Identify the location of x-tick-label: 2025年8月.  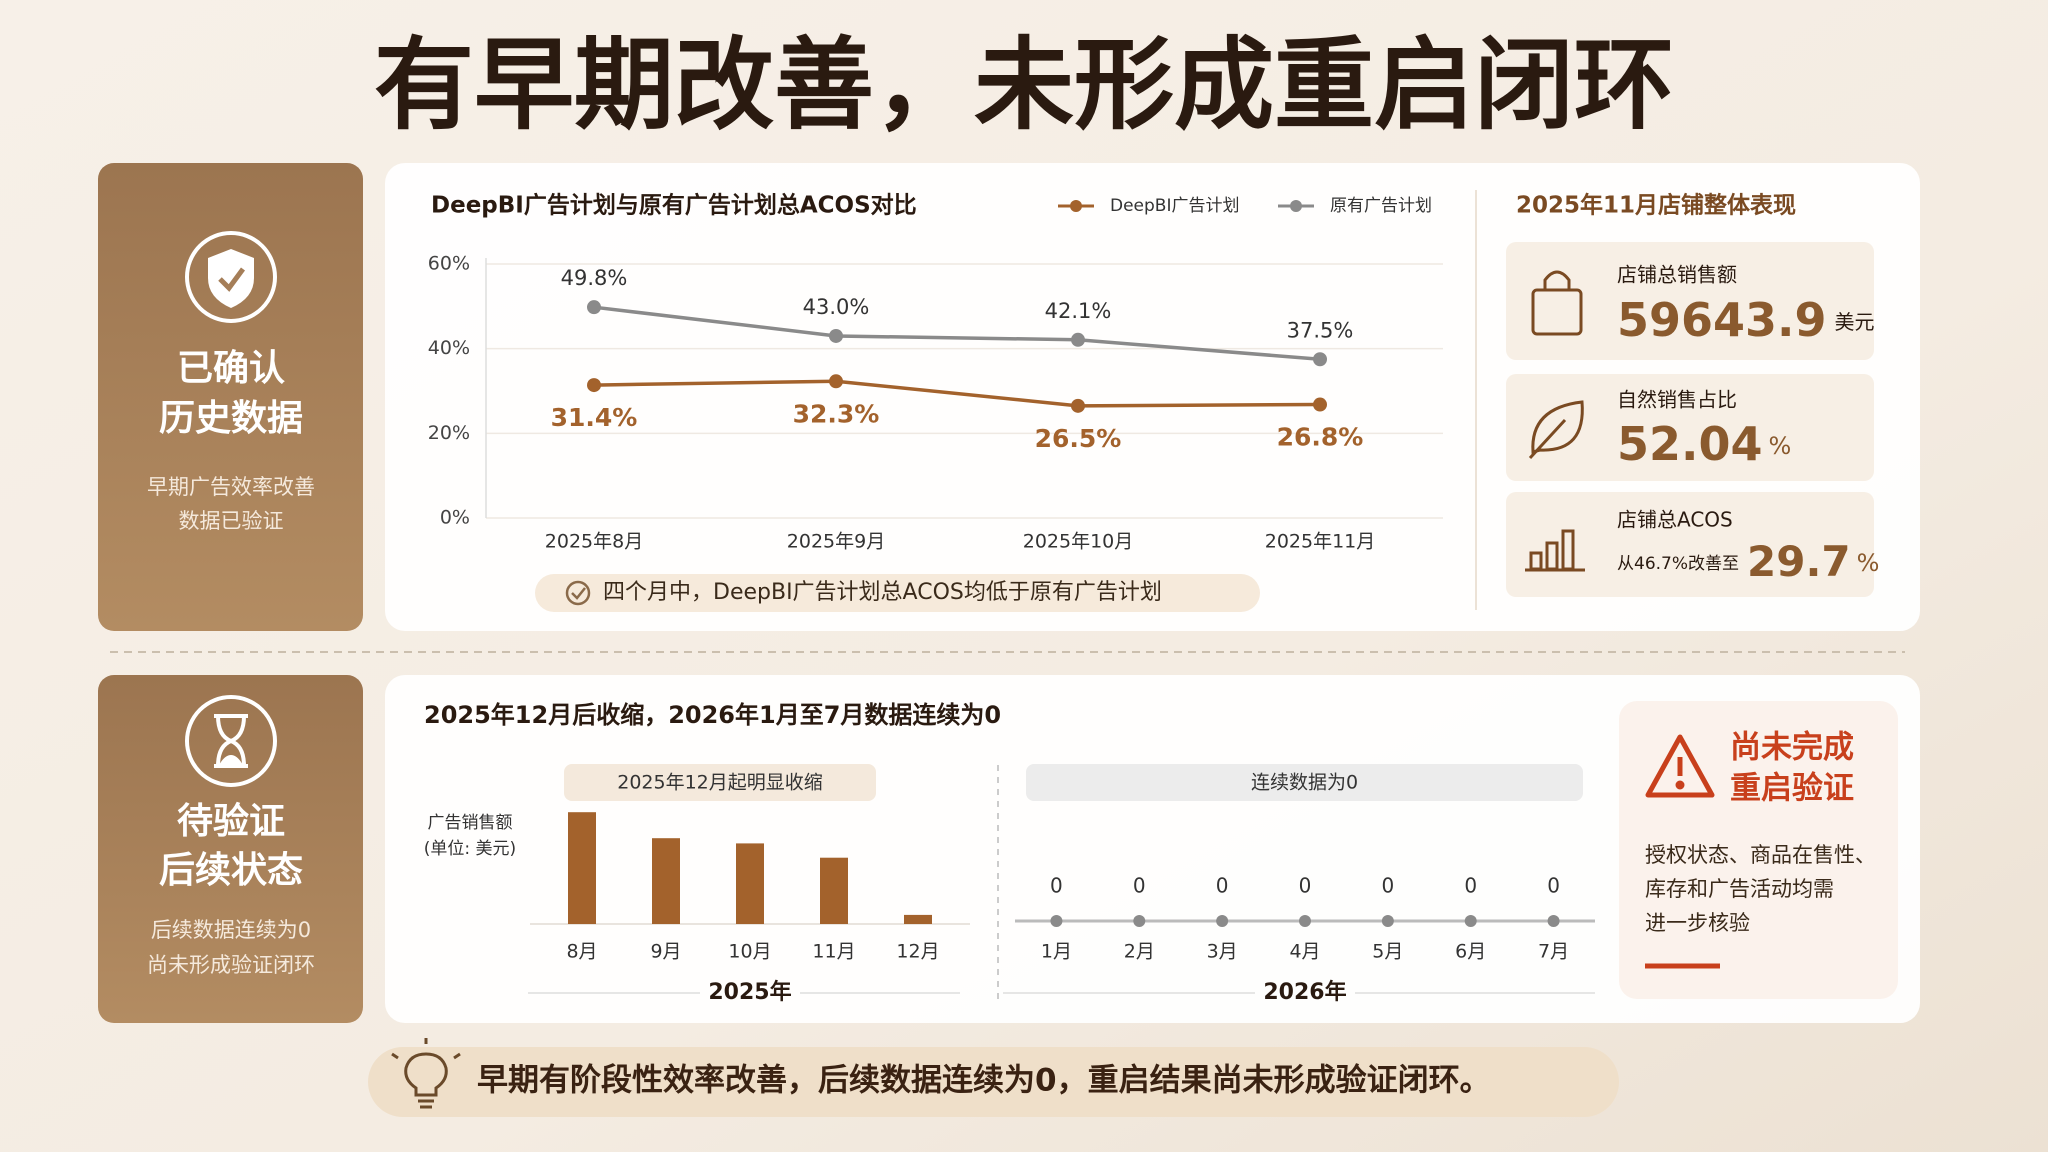
(594, 542).